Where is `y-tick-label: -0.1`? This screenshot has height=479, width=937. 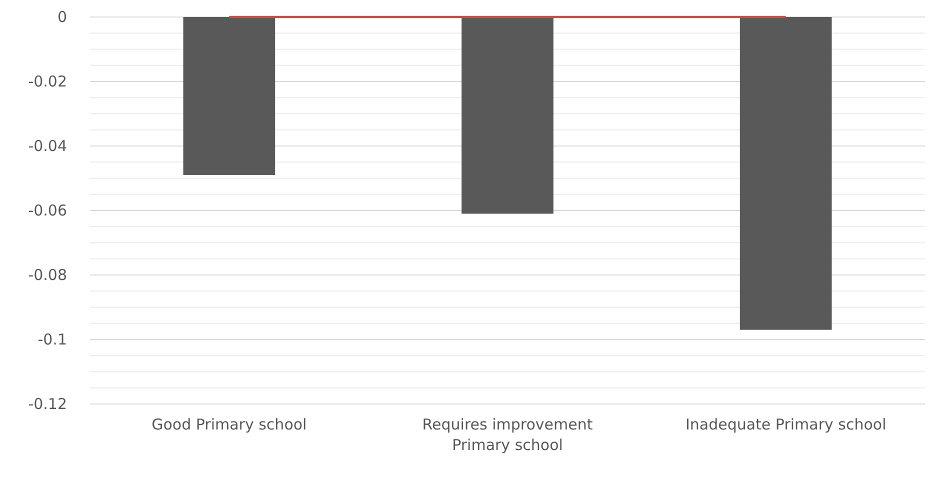 y-tick-label: -0.1 is located at coordinates (52, 339).